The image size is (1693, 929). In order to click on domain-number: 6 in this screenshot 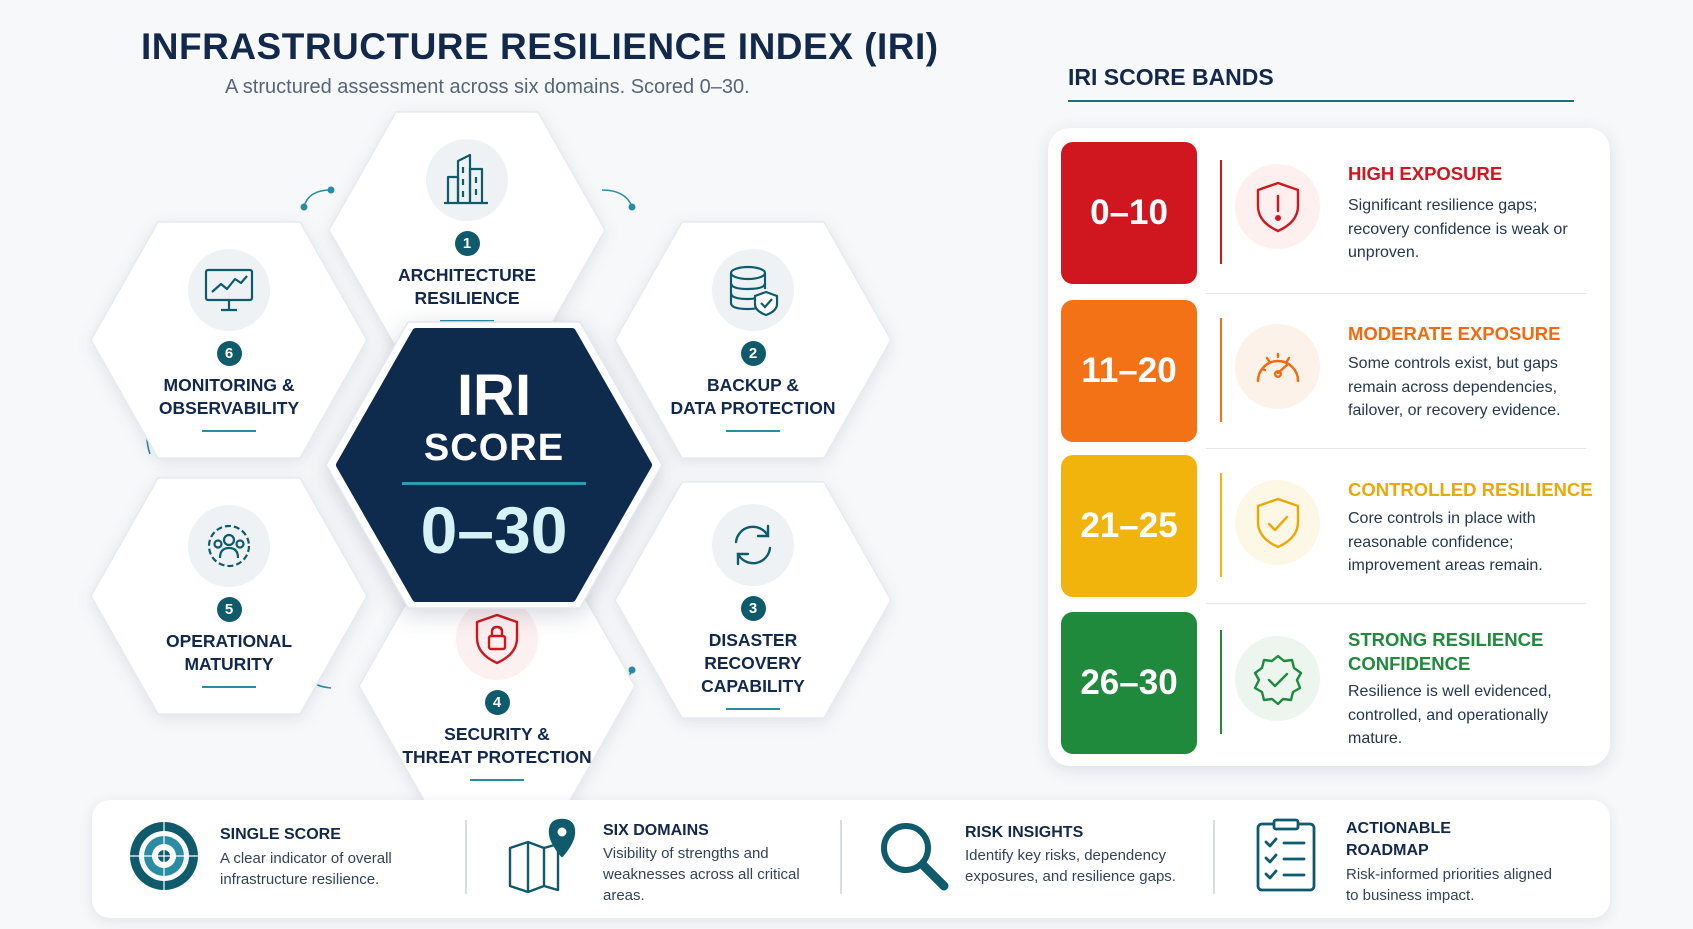, I will do `click(229, 353)`.